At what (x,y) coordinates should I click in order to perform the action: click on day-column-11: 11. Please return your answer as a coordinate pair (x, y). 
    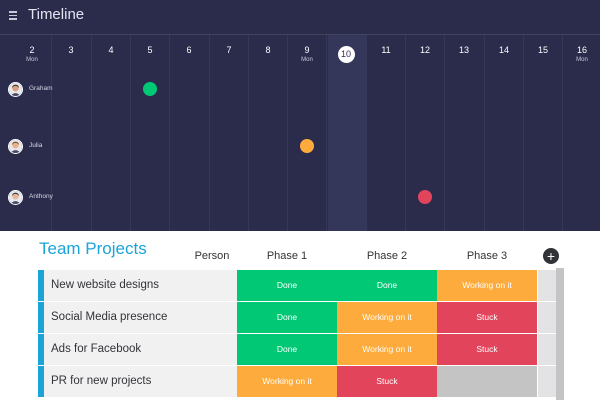
    Looking at the image, I should click on (386, 50).